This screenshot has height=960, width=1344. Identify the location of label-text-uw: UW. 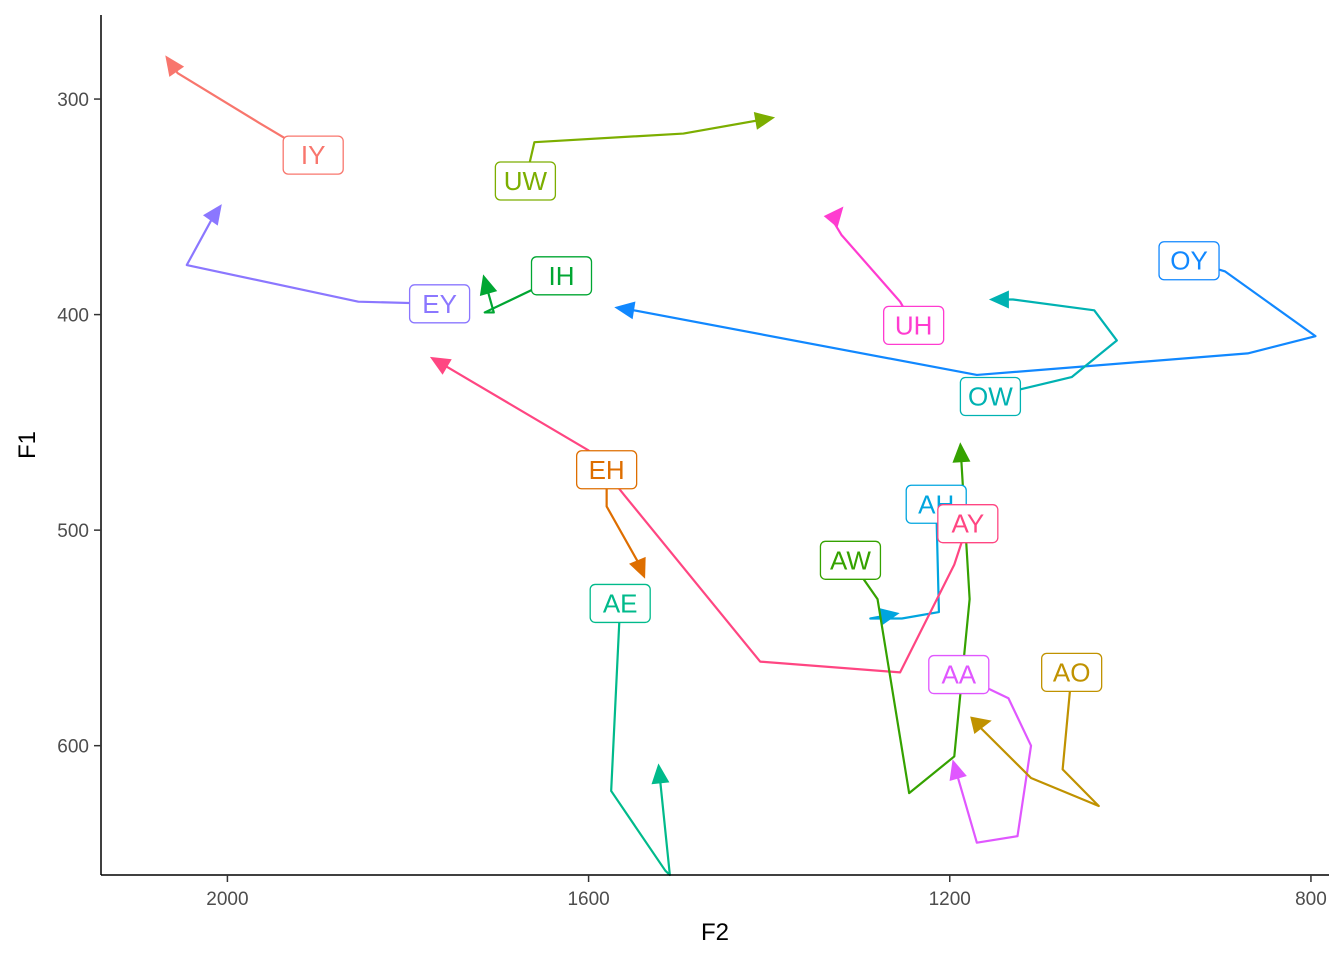
(526, 181).